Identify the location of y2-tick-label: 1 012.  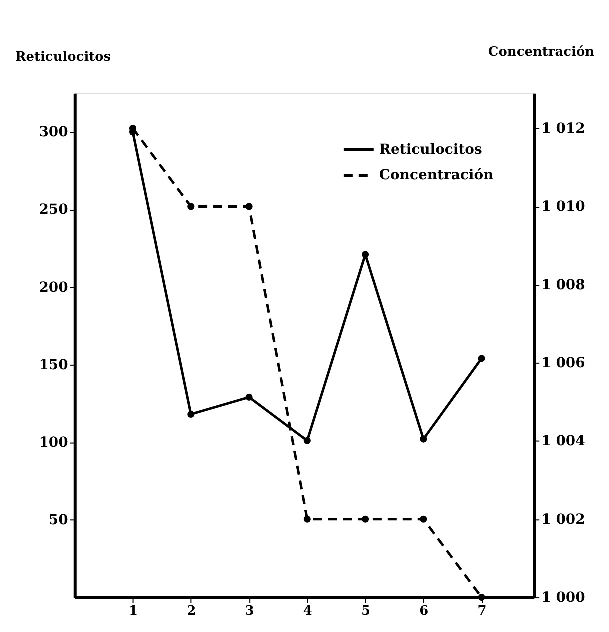
(564, 129).